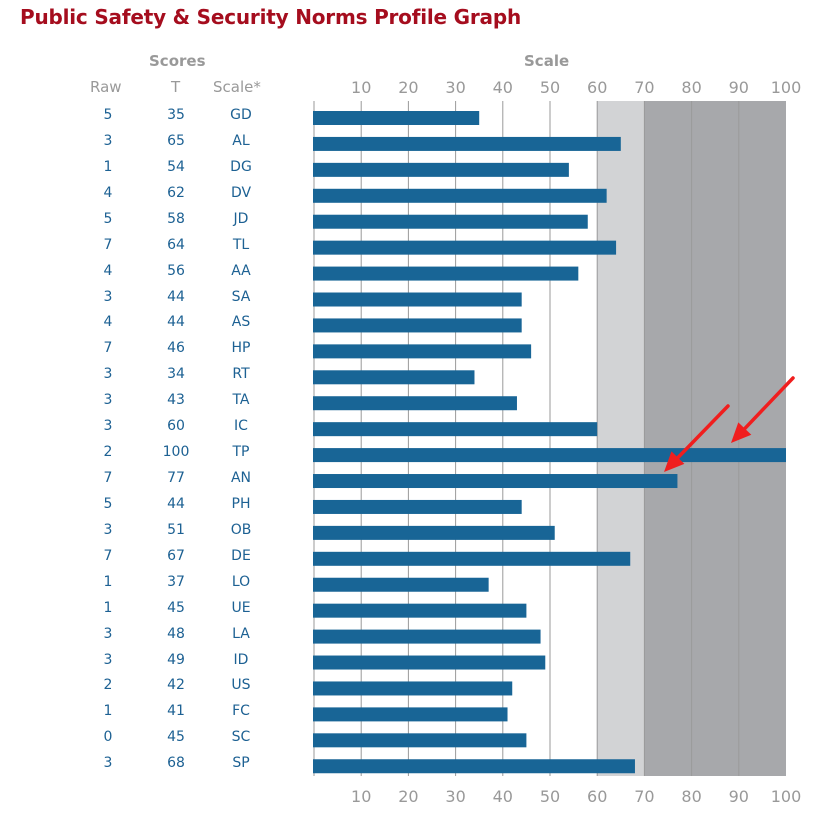  What do you see at coordinates (495, 481) in the screenshot?
I see `bar-AN` at bounding box center [495, 481].